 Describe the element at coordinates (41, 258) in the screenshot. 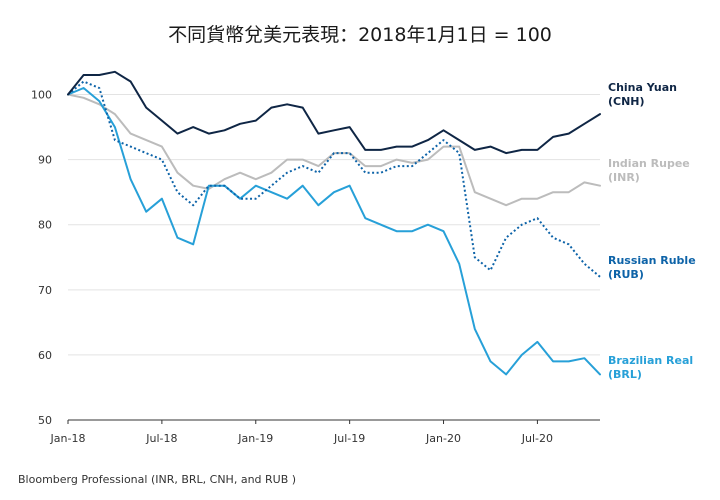

I see `y-axis: 50 60 70 80 90 100` at that location.